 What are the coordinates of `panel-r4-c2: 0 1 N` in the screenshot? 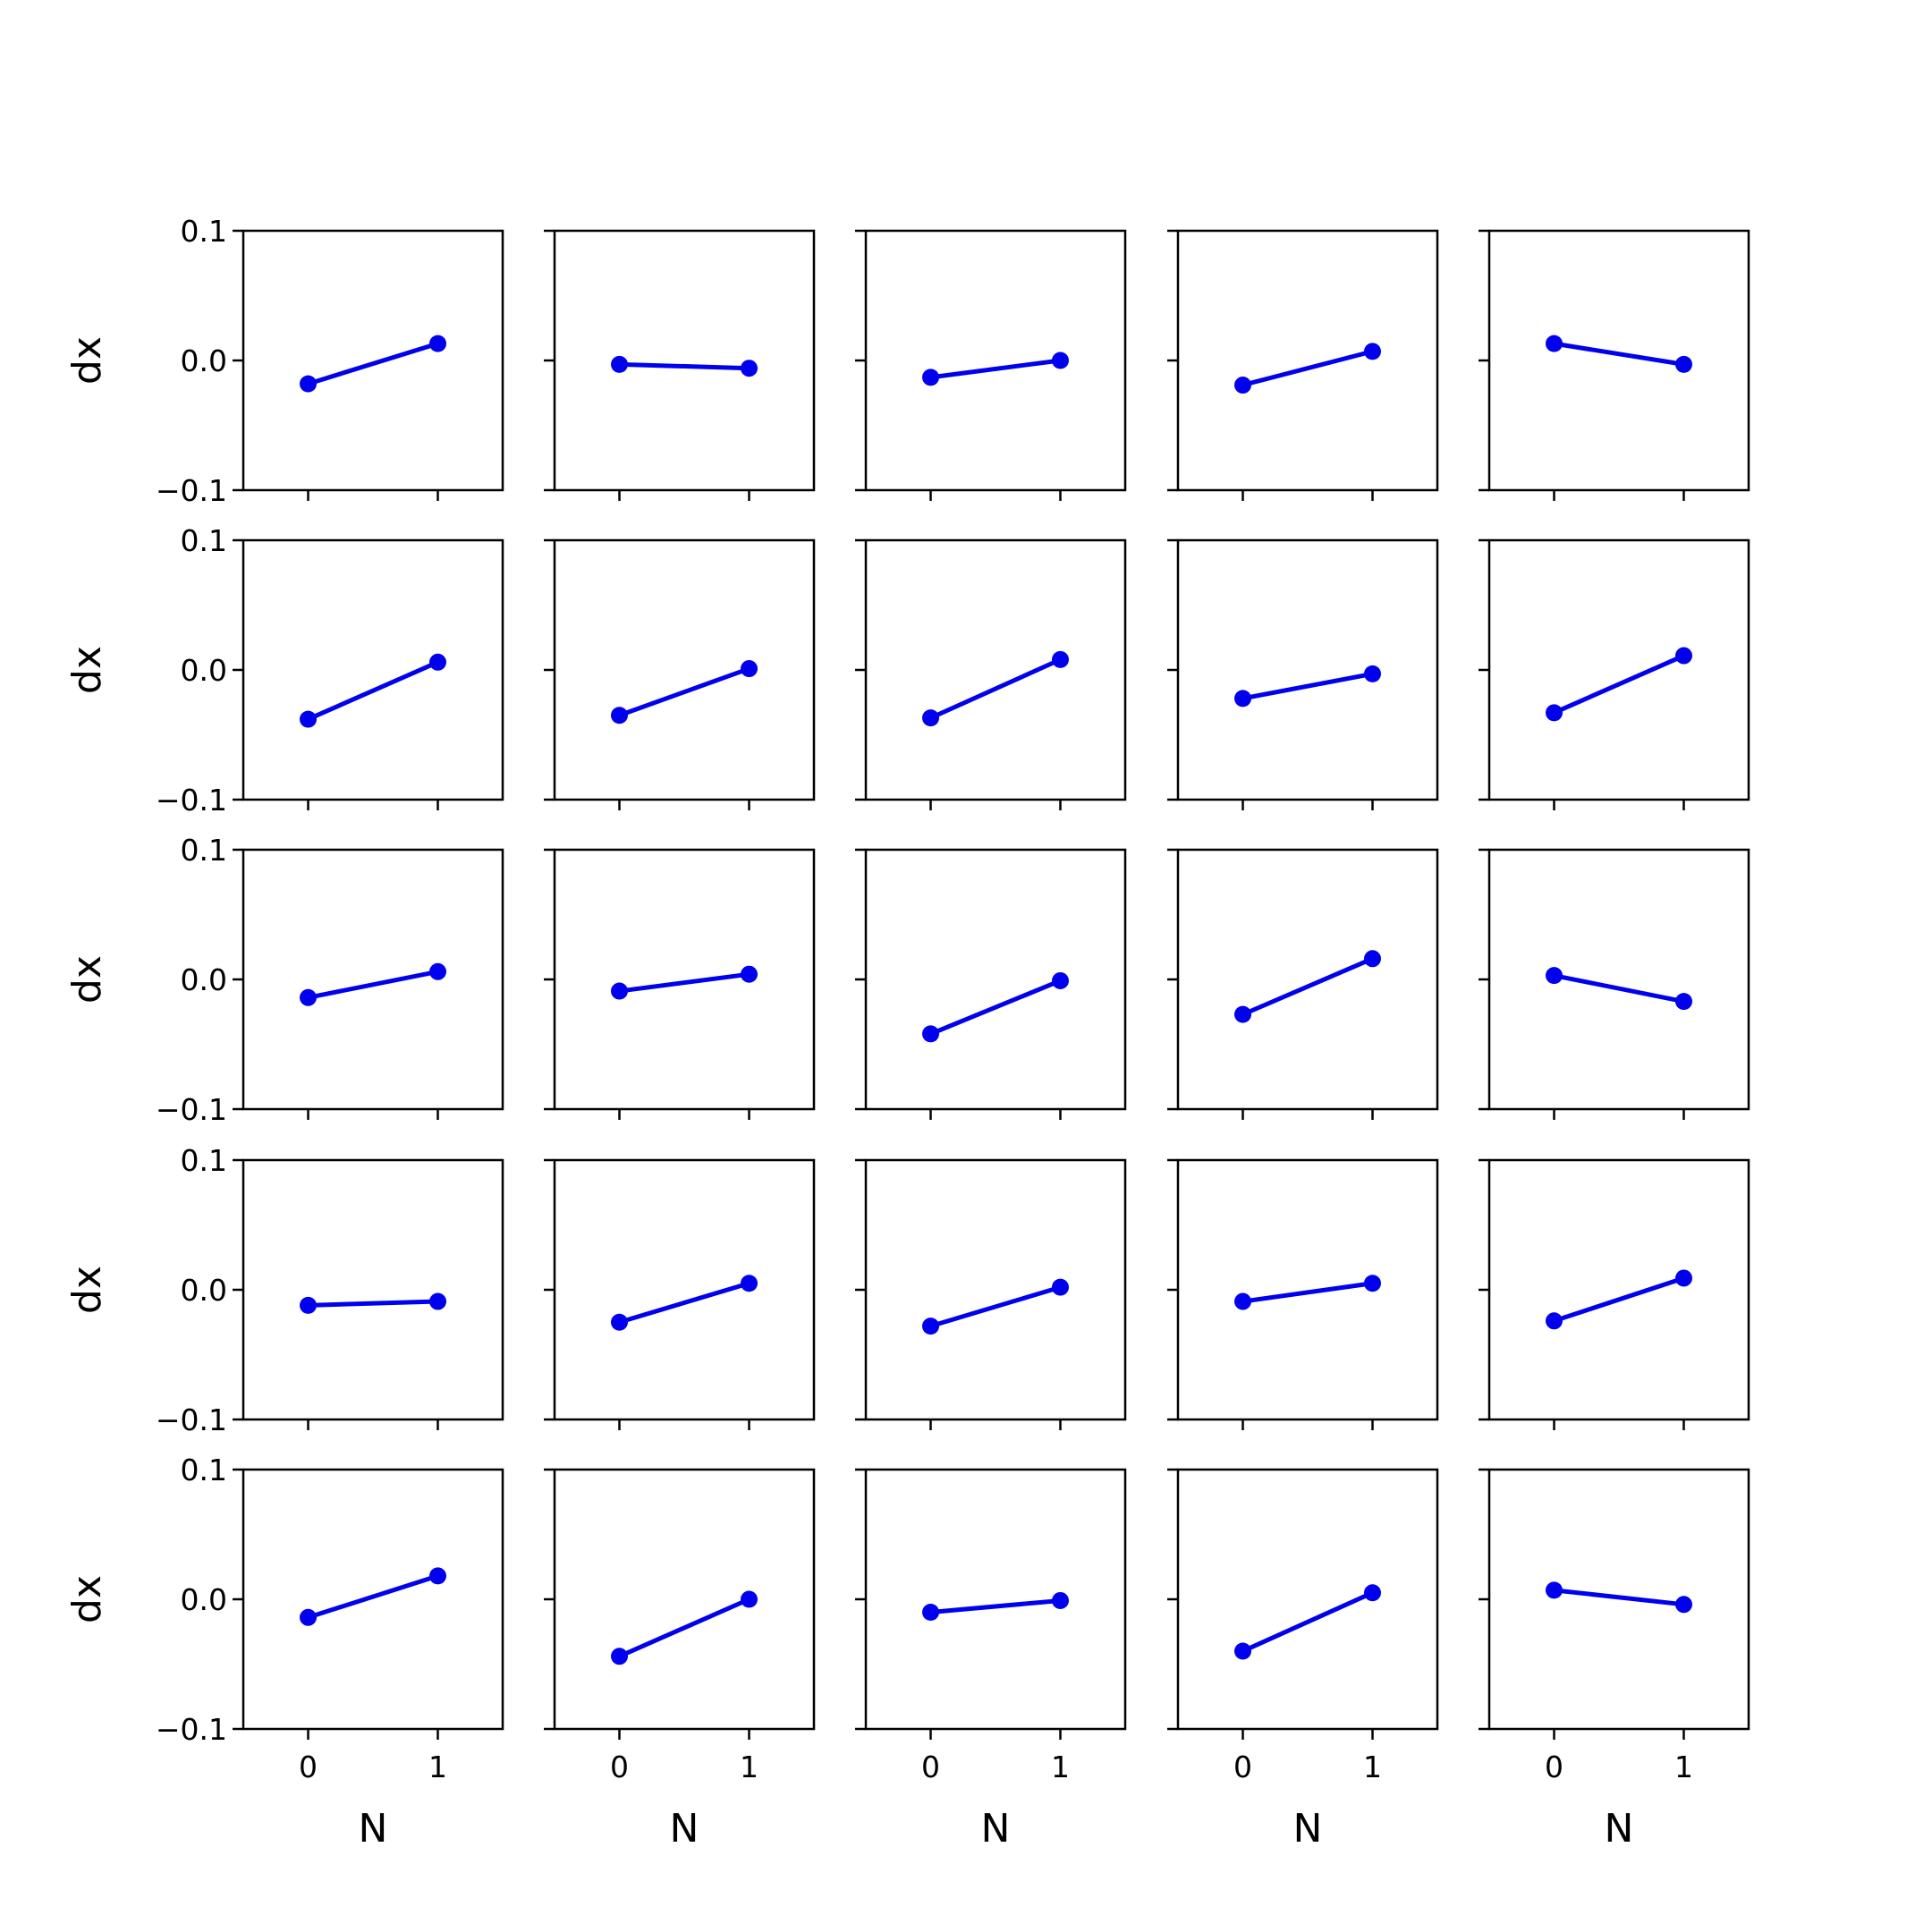 It's located at (991, 1660).